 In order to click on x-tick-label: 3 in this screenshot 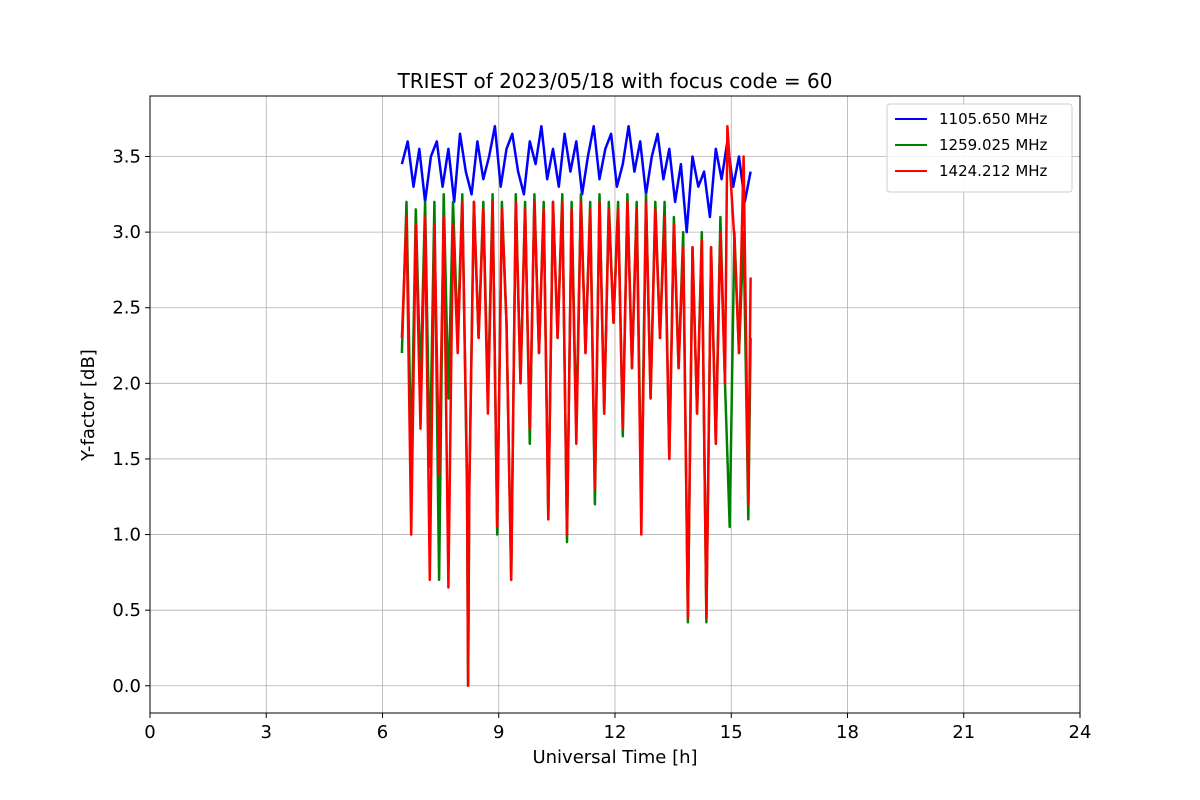, I will do `click(266, 732)`.